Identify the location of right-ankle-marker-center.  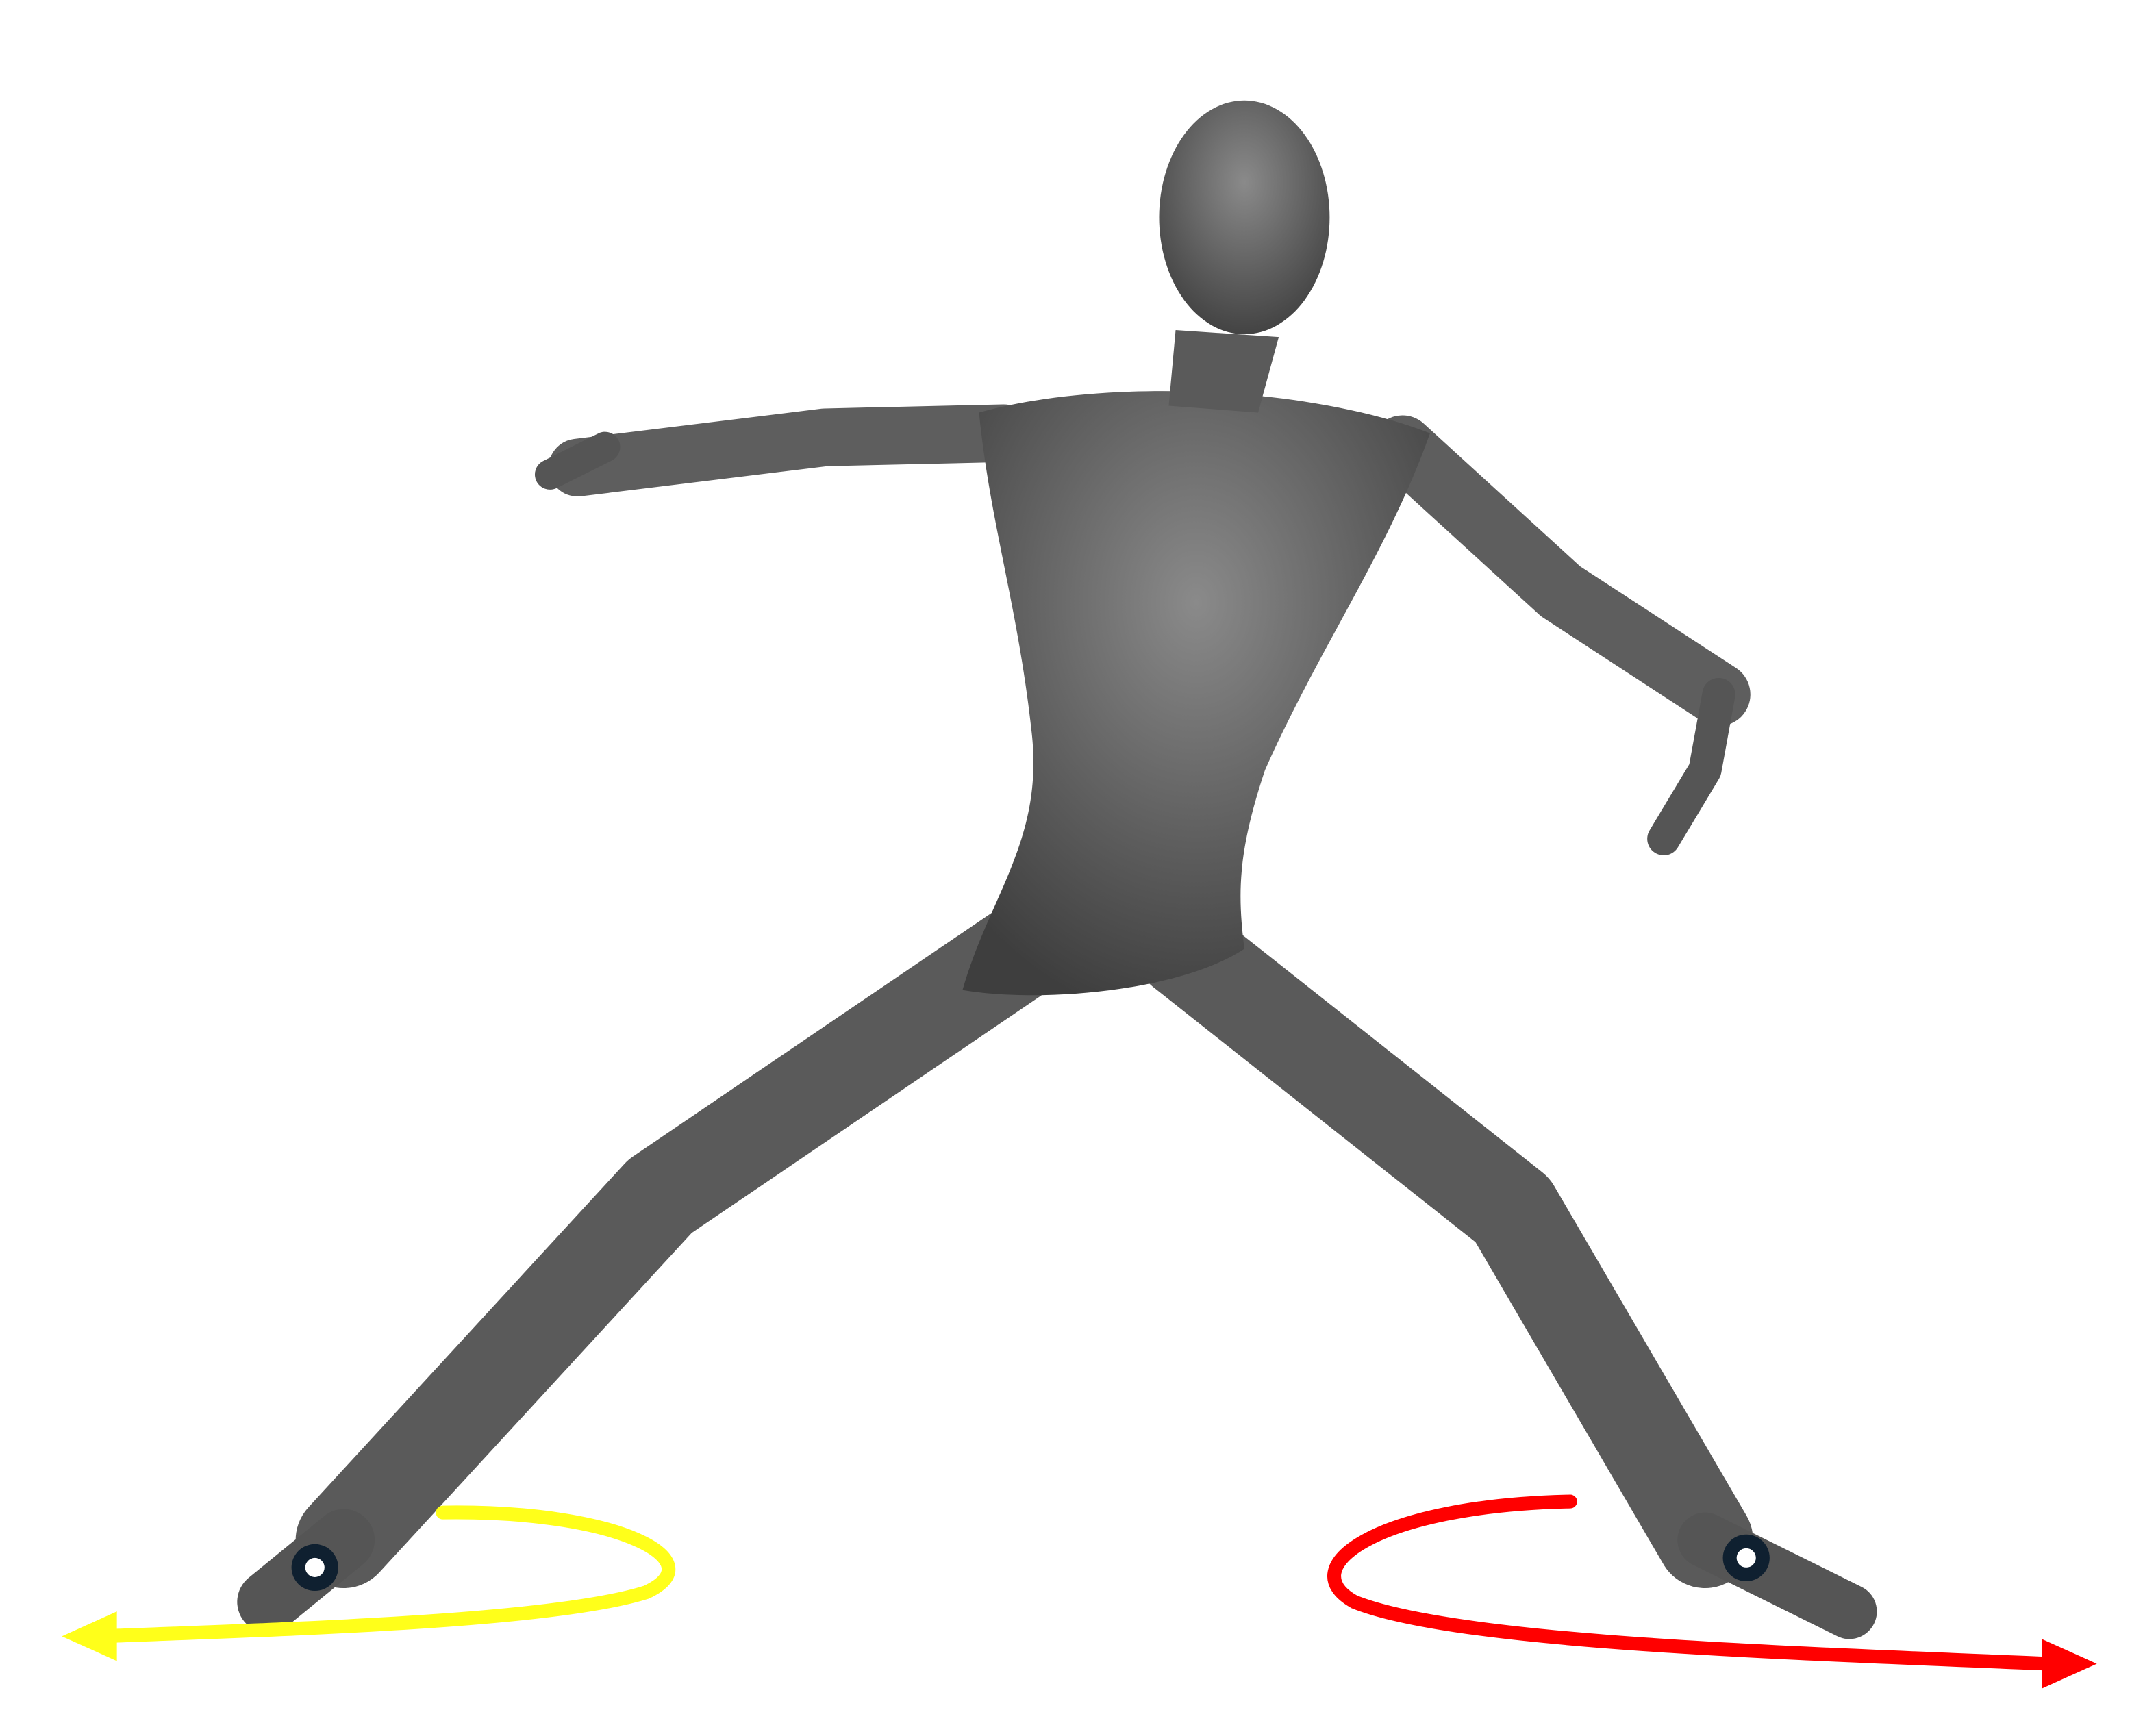
(1746, 1558).